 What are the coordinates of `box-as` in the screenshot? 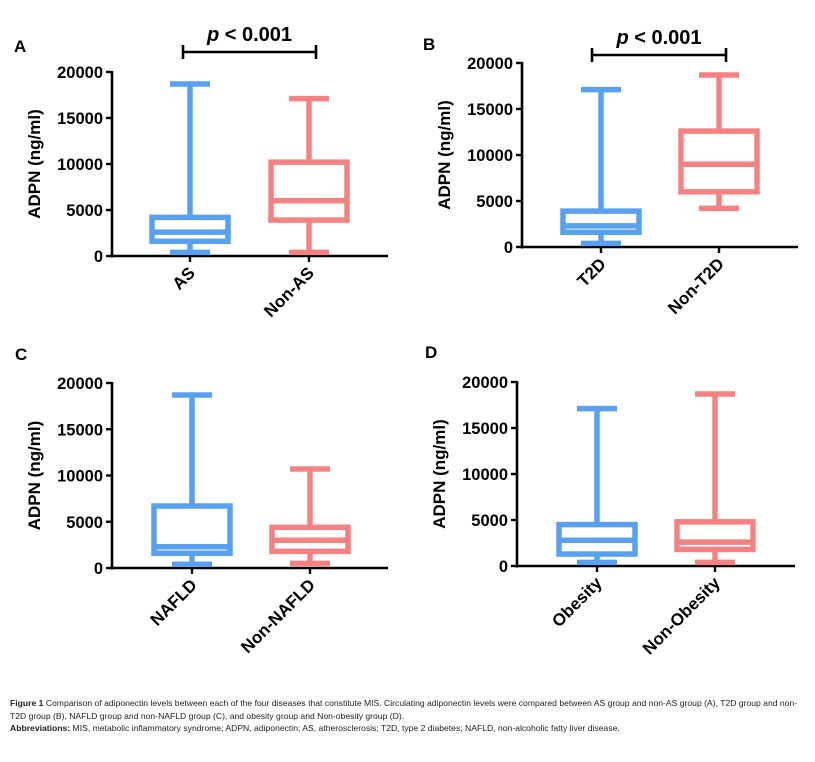 It's located at (190, 168).